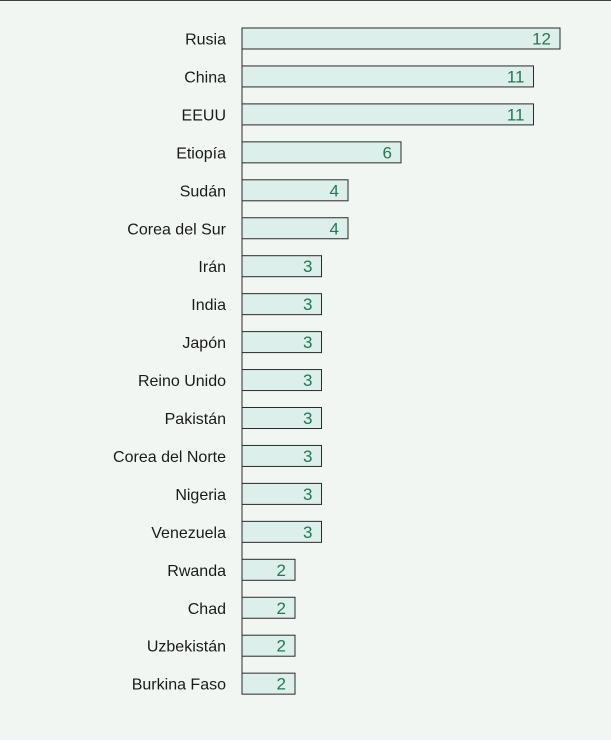 The image size is (611, 741). Describe the element at coordinates (169, 457) in the screenshot. I see `category-label: Corea del Norte` at that location.